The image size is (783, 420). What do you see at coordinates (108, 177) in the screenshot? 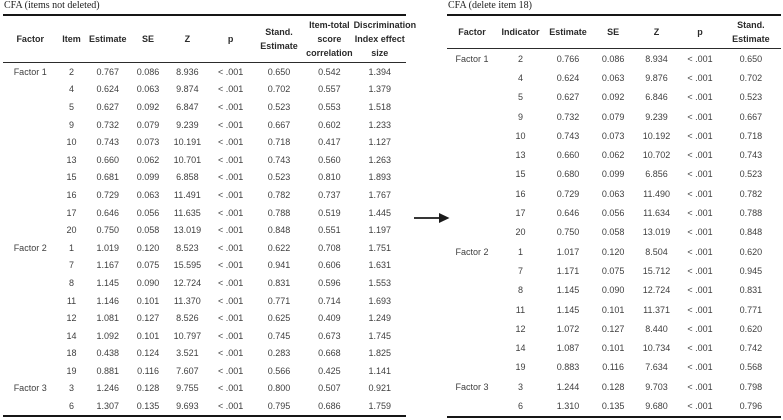
I see `table-cell: 0.681` at bounding box center [108, 177].